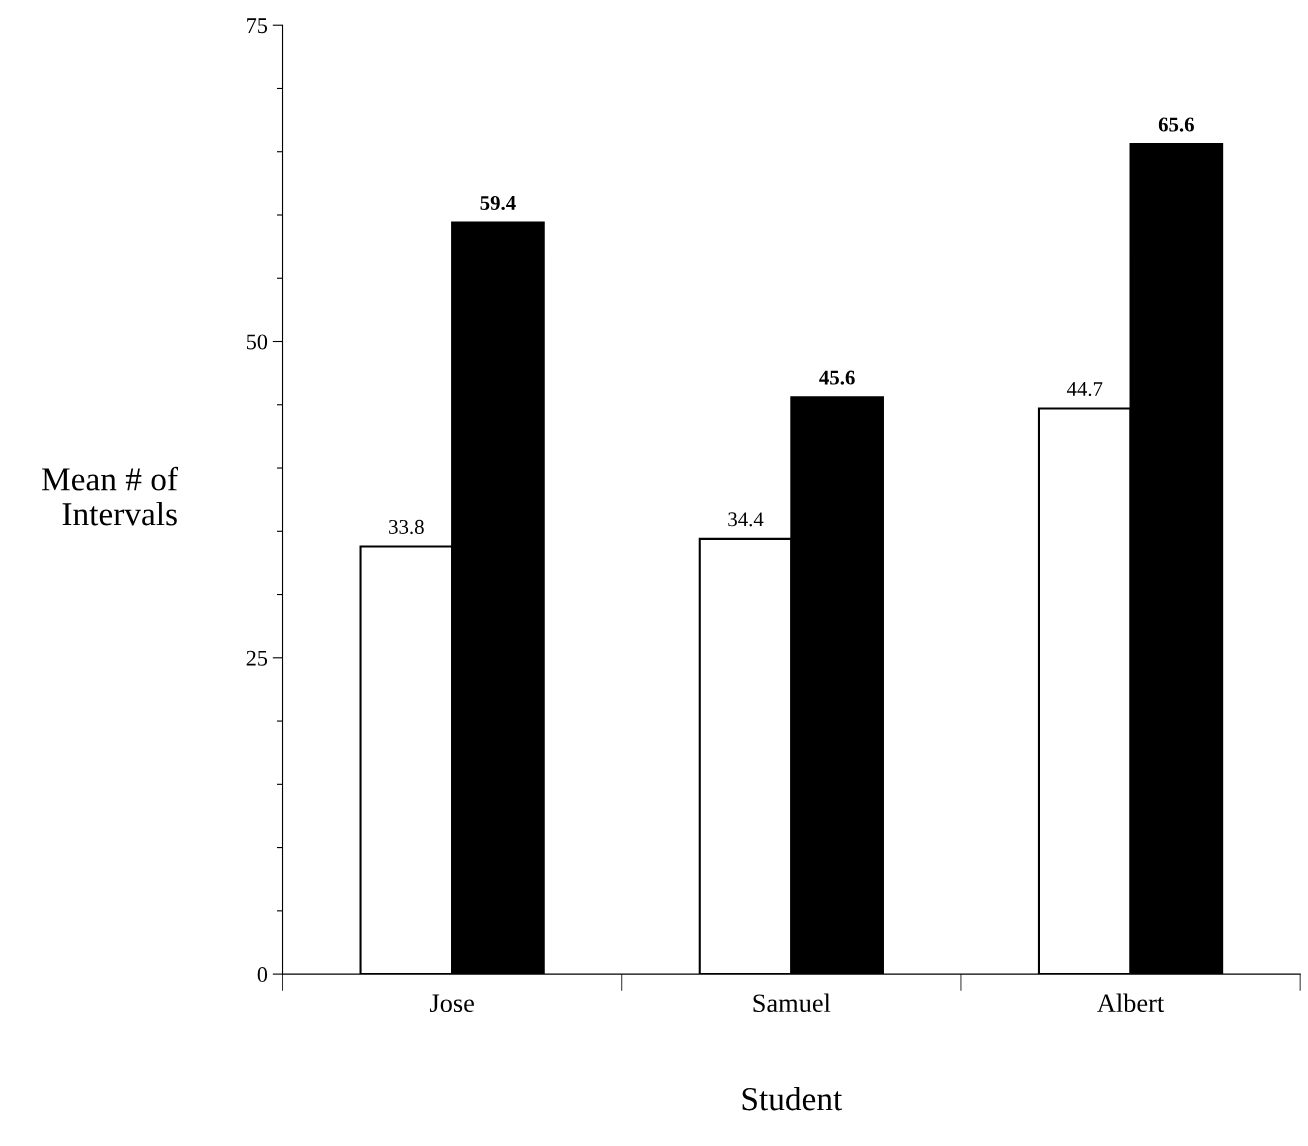 This screenshot has height=1146, width=1308. Describe the element at coordinates (792, 1003) in the screenshot. I see `x-tick-label: Samuel` at that location.